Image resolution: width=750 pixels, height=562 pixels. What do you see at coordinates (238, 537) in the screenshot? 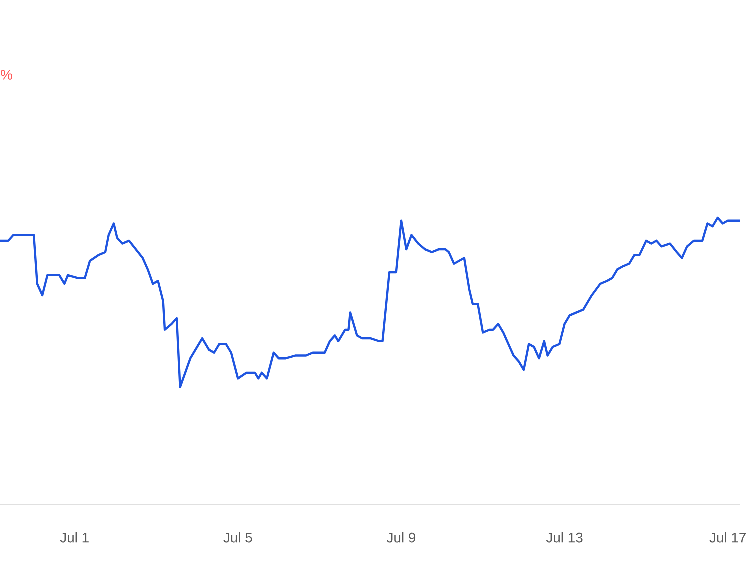
I see `x-tick-label: Jul 5` at bounding box center [238, 537].